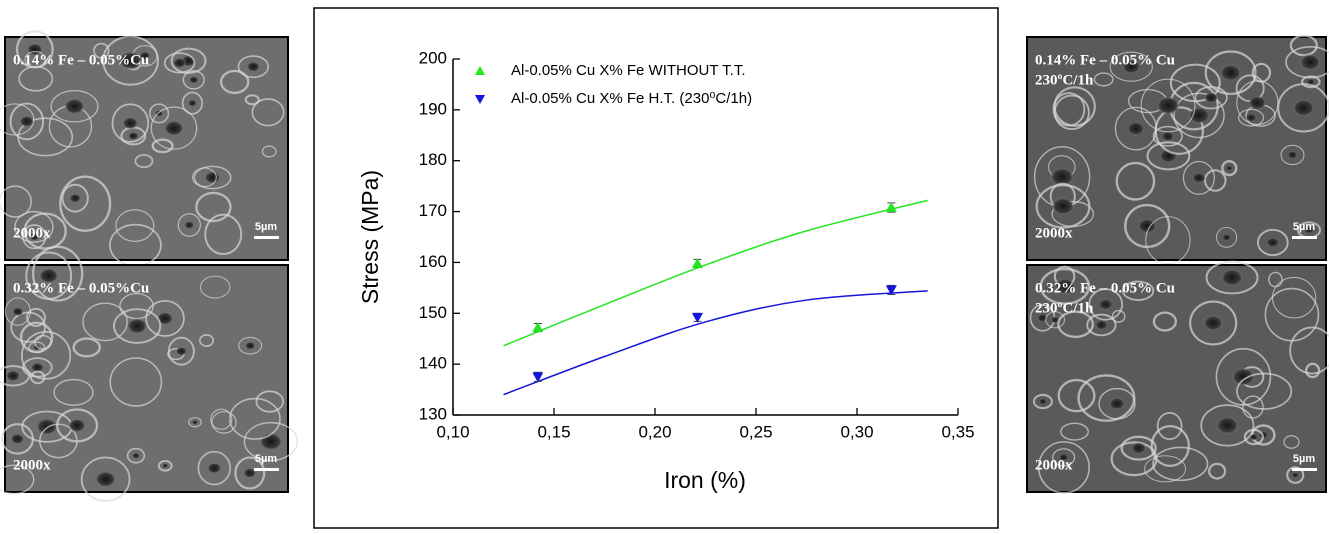 This screenshot has width=1329, height=535. Describe the element at coordinates (433, 159) in the screenshot. I see `y-tick-label: 180` at that location.